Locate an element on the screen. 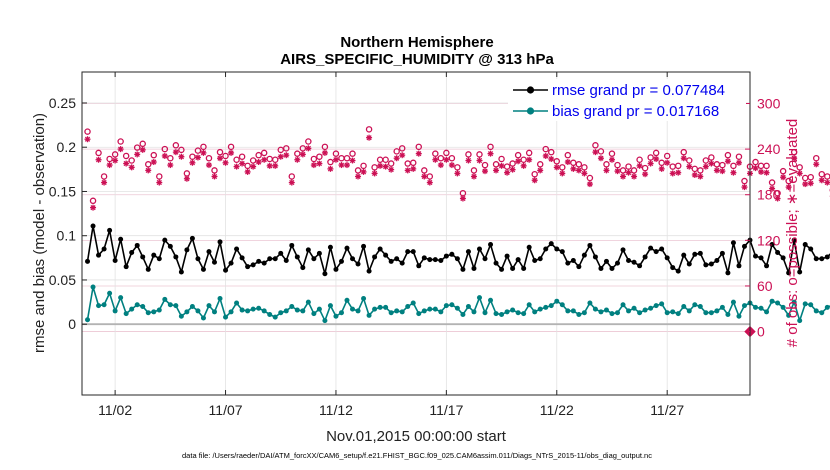 The image size is (830, 470). x-tick-label: 11/17 is located at coordinates (446, 410).